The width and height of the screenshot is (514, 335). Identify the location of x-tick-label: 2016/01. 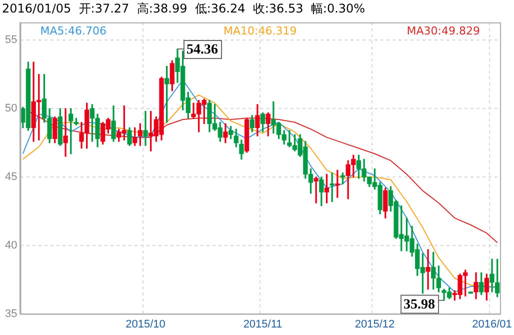
(492, 324).